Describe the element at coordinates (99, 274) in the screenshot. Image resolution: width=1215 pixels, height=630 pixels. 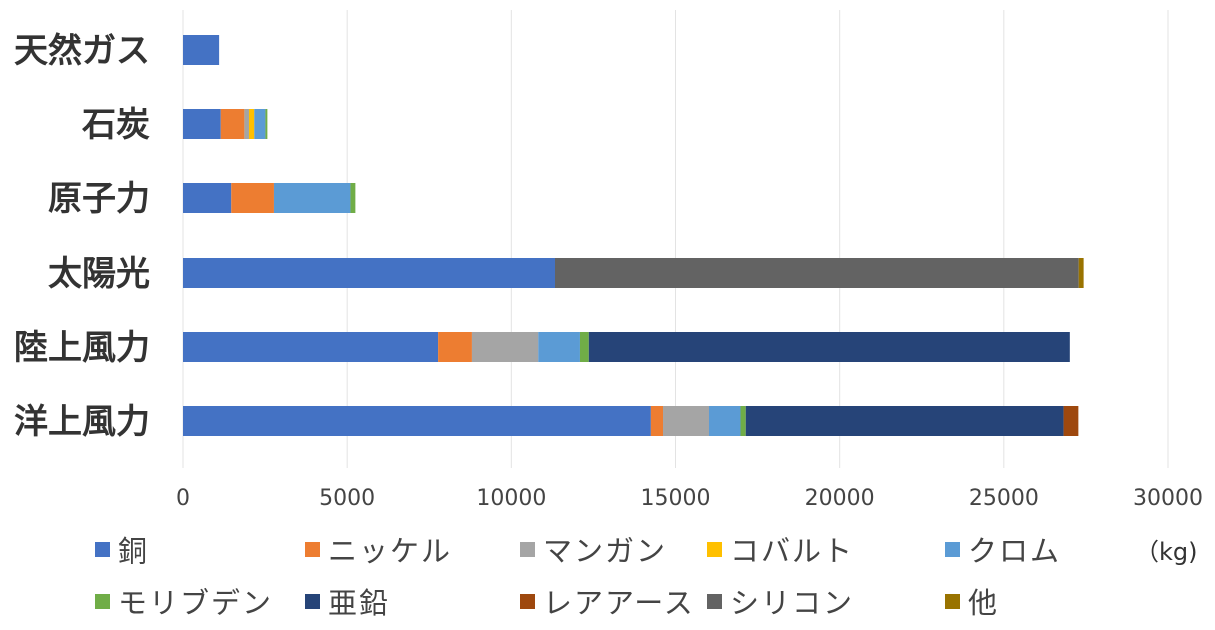
I see `category-label: 太陽光` at that location.